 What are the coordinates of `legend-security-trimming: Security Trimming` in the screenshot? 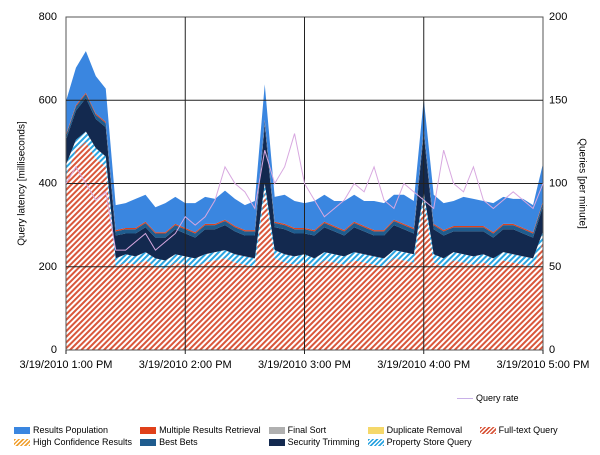 It's located at (314, 442).